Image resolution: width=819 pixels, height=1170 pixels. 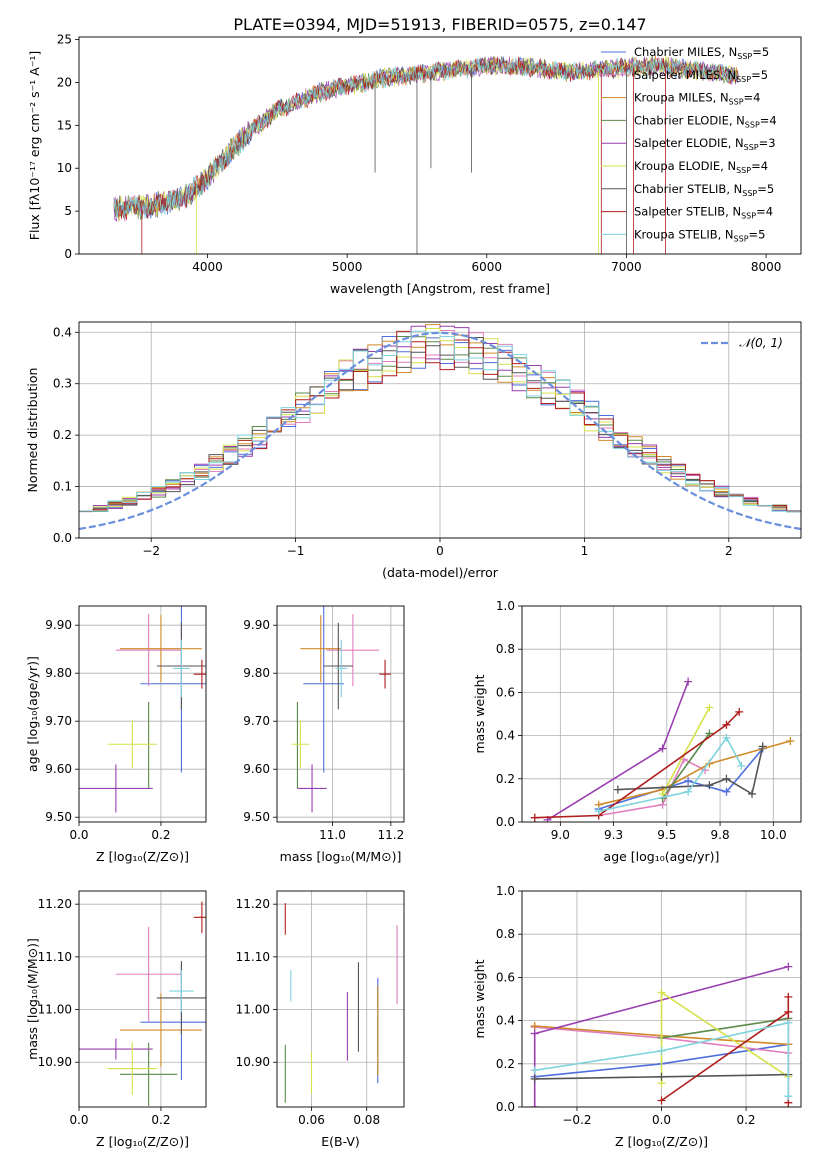 I want to click on y-tick-label: 9.50, so click(x=58, y=817).